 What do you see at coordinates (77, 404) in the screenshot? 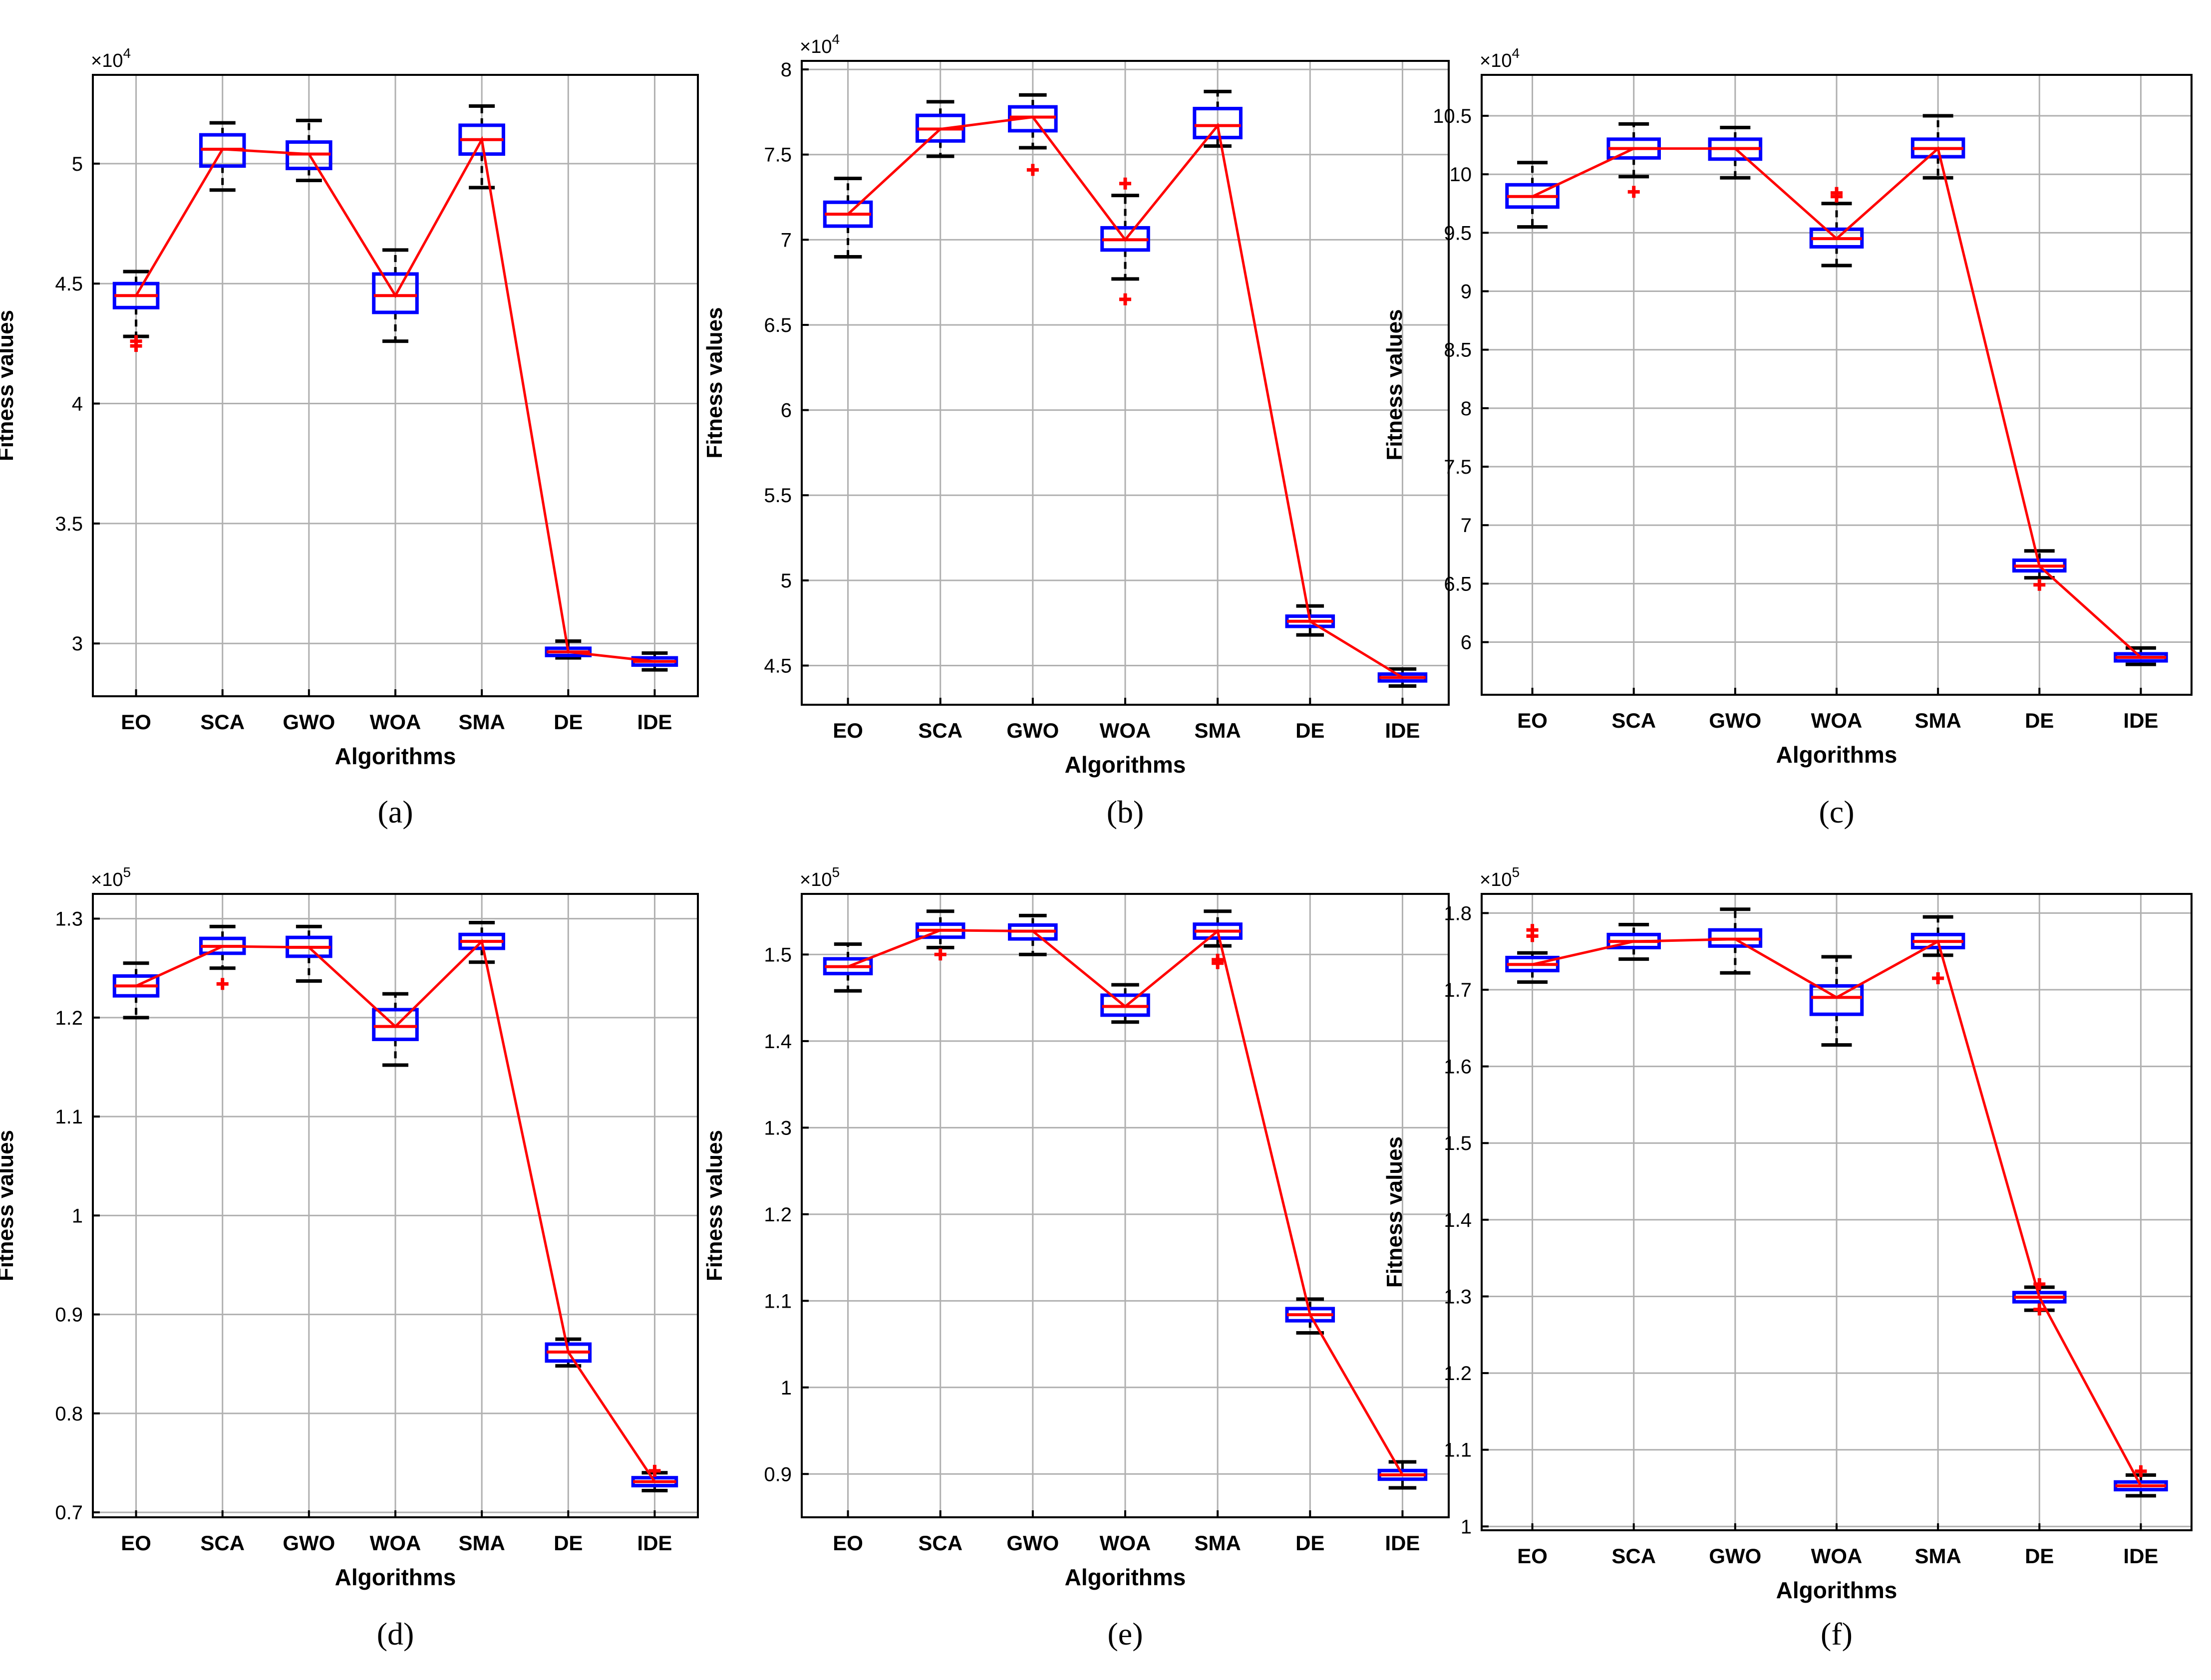
I see `y-tick-label: 4` at bounding box center [77, 404].